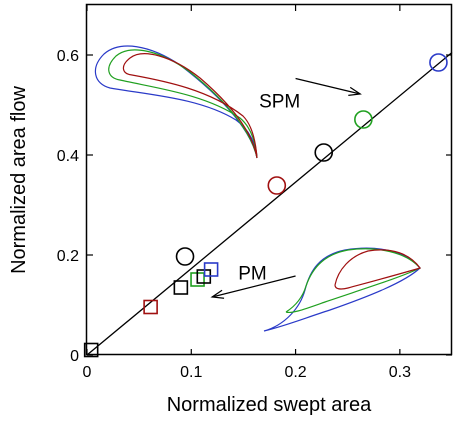 The height and width of the screenshot is (421, 454). Describe the element at coordinates (269, 405) in the screenshot. I see `x-axis-title: Normalized swept area` at that location.